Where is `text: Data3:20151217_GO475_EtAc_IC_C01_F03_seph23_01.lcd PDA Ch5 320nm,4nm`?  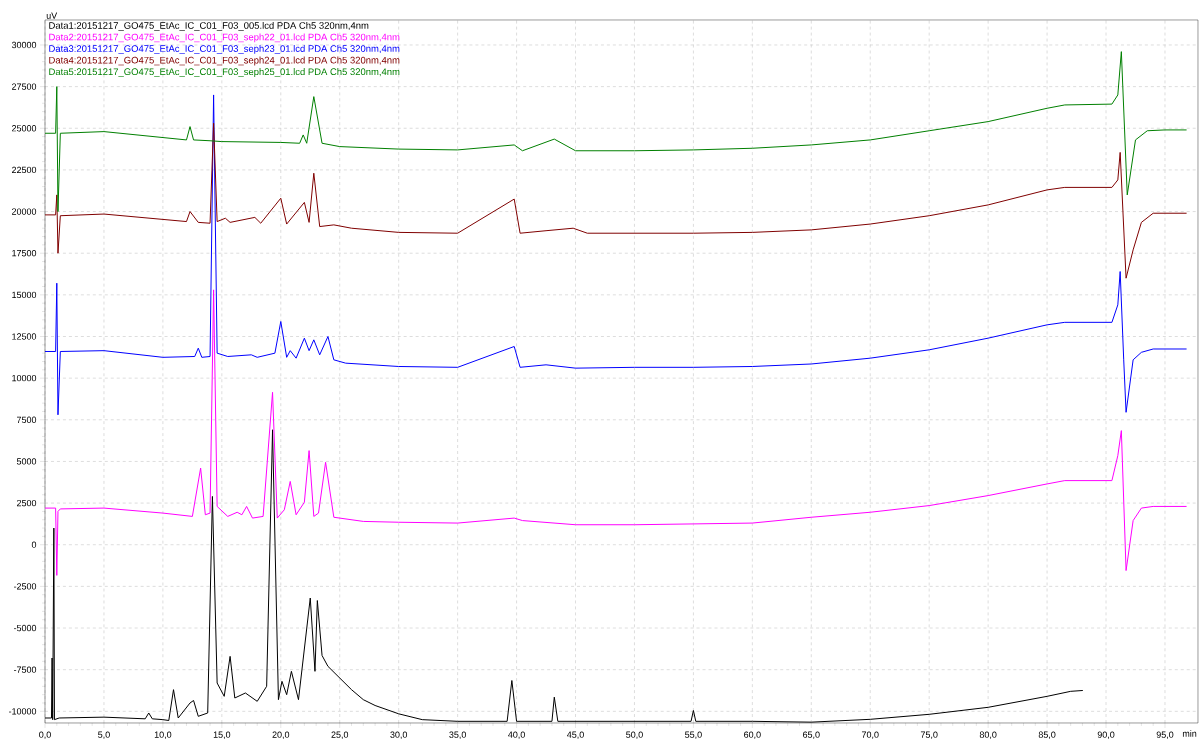
text: Data3:20151217_GO475_EtAc_IC_C01_F03_seph23_01.lcd PDA Ch5 320nm,4nm is located at coordinates (224, 49).